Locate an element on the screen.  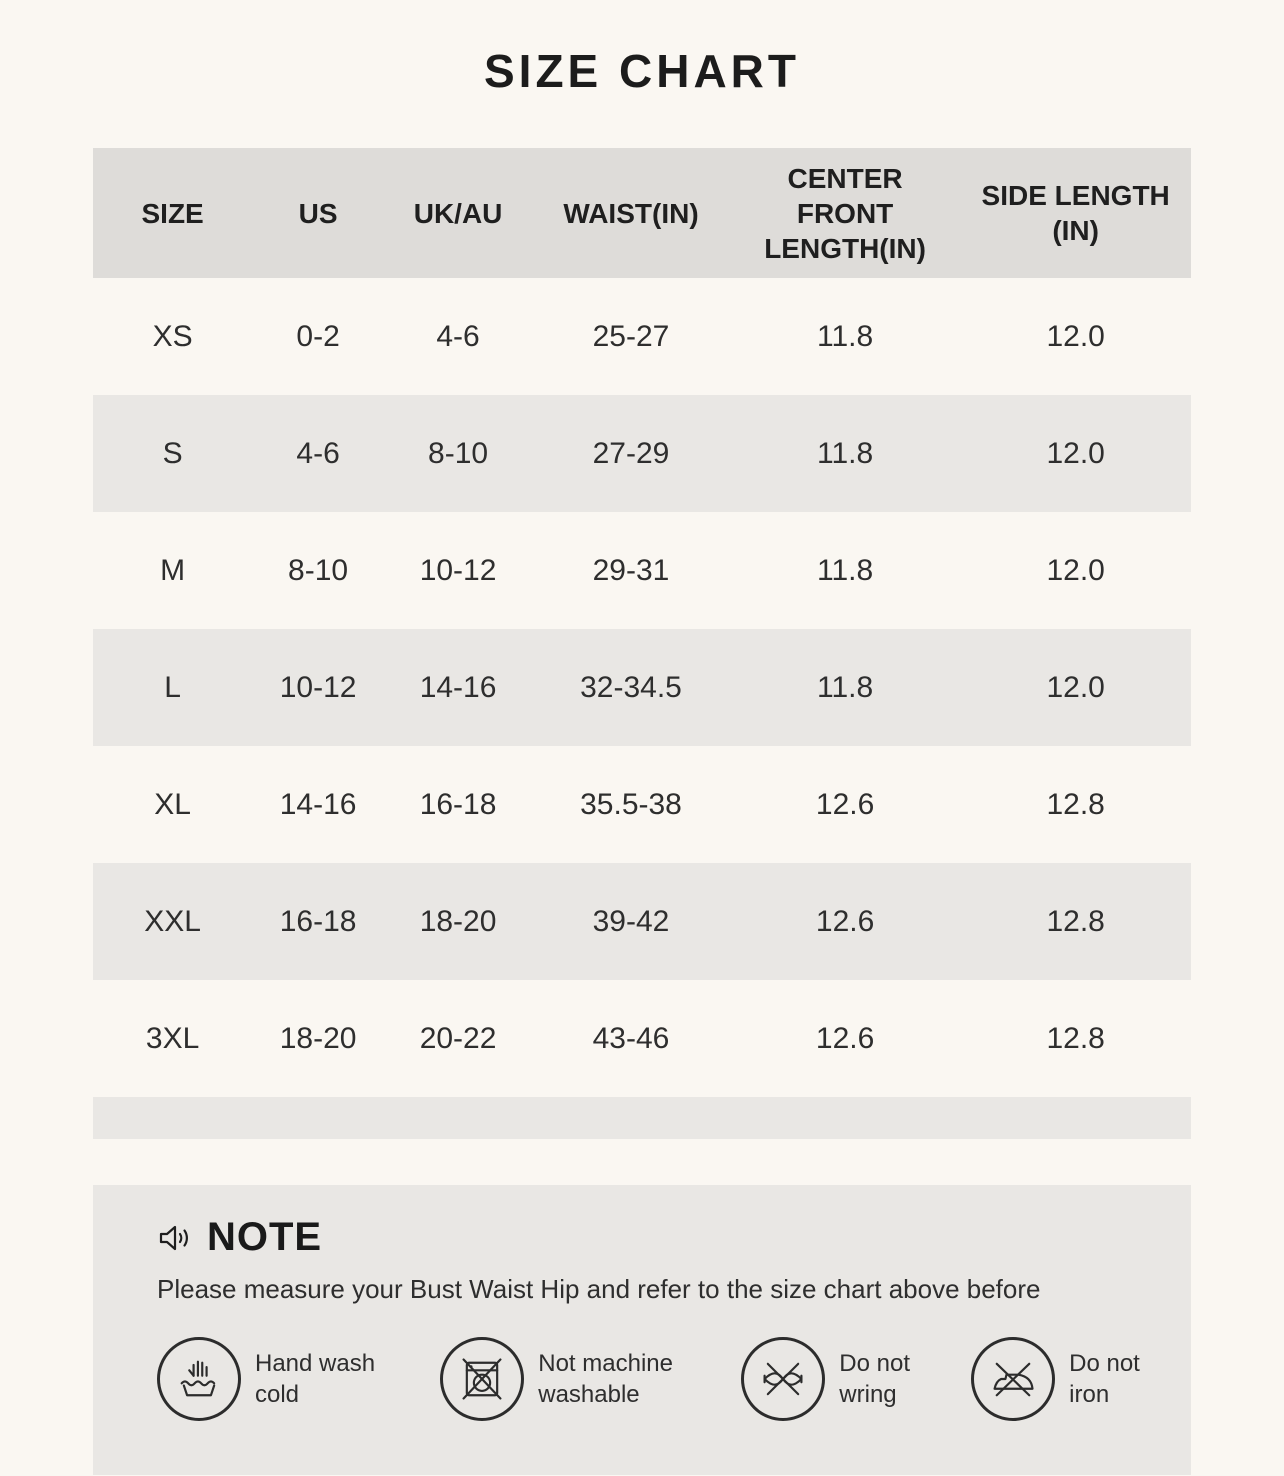
care-item-no-machine-wash: Not machine washable is located at coordinates (571, 1379).